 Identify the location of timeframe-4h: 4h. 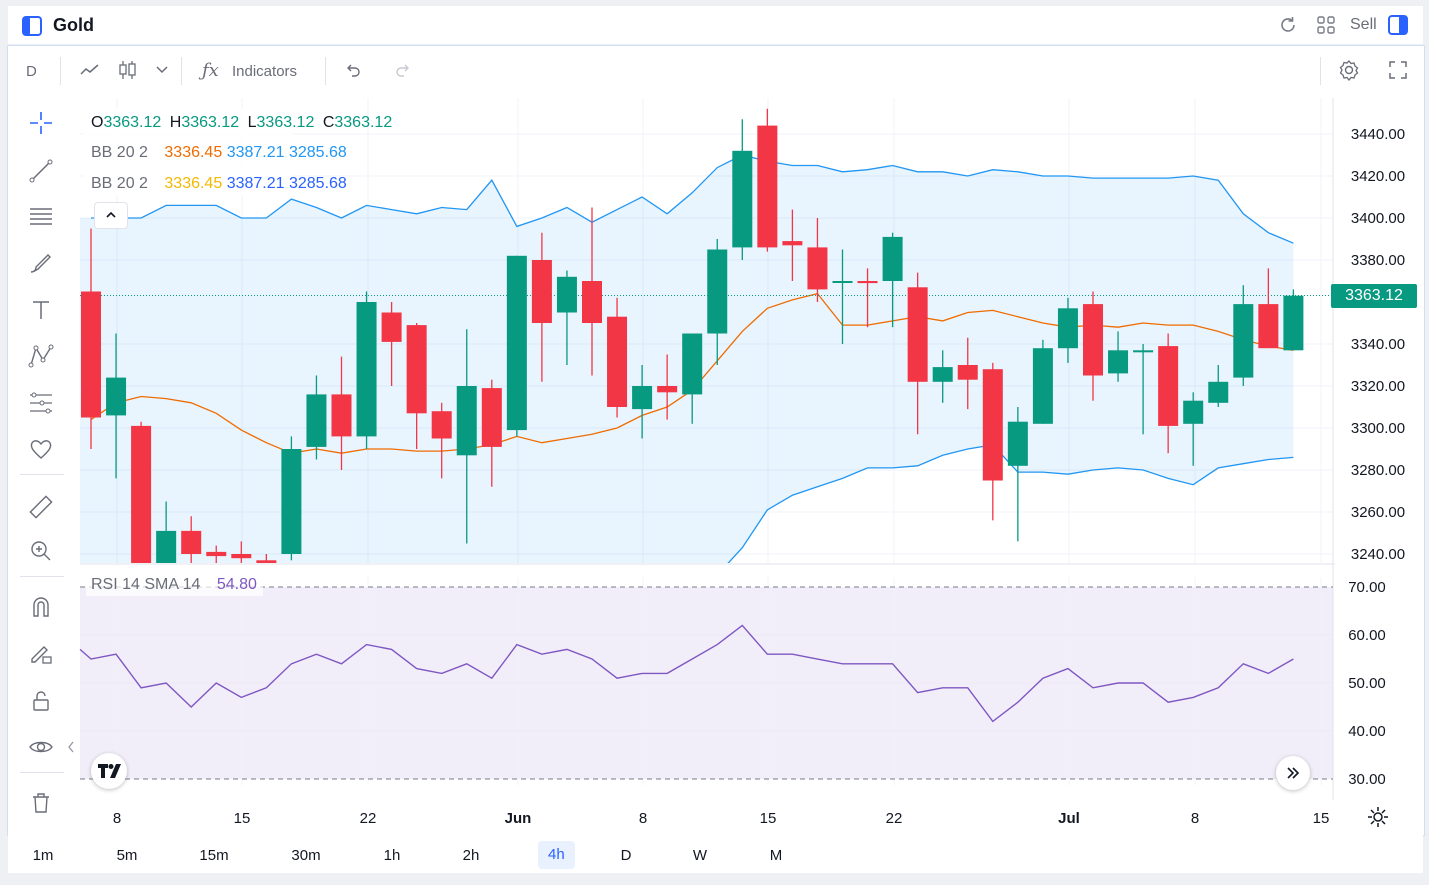
(556, 855).